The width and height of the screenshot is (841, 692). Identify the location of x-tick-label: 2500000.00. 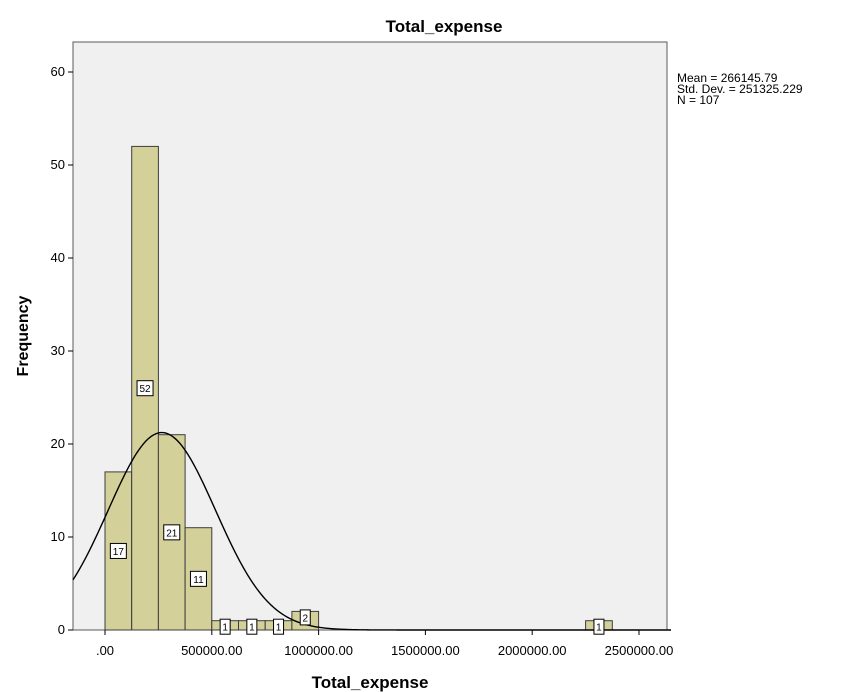
(639, 650).